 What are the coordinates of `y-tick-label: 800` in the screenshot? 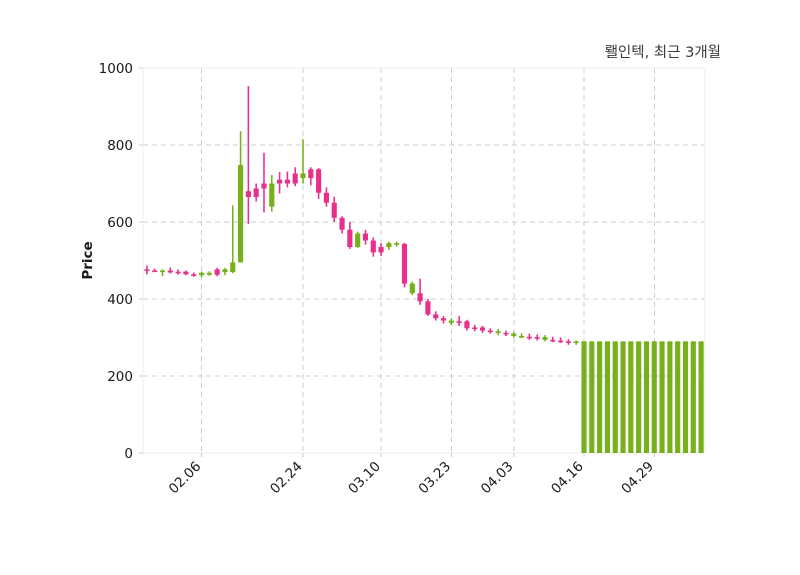 It's located at (120, 146).